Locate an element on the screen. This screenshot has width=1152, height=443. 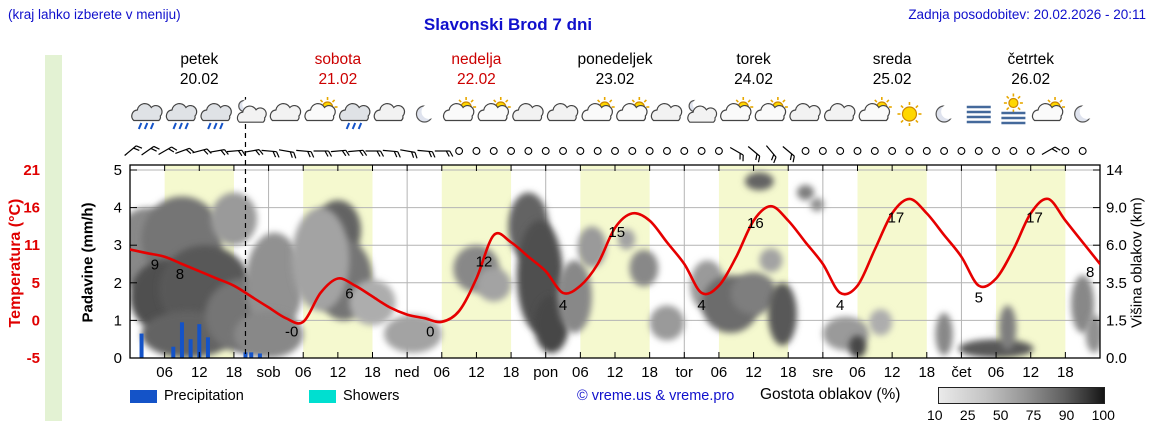
cloud-density-label: Gostota oblakov (%) is located at coordinates (830, 394).